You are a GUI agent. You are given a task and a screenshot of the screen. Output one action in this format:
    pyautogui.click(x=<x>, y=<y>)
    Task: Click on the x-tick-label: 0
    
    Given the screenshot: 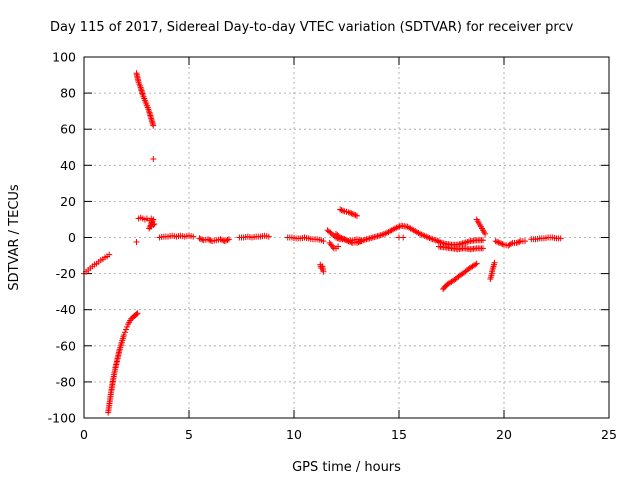 What is the action you would take?
    pyautogui.click(x=84, y=434)
    